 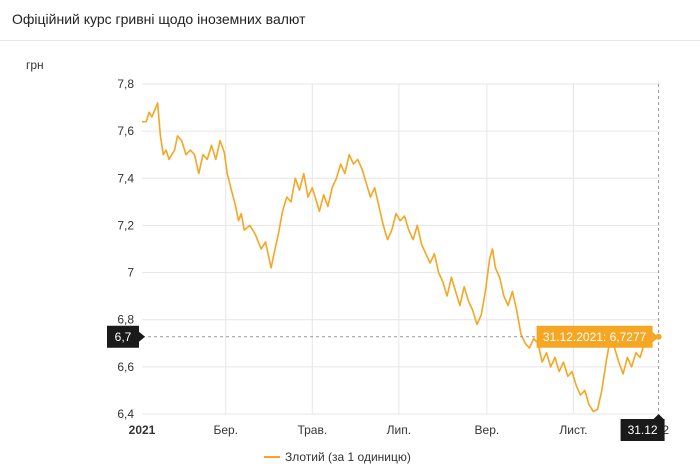 I want to click on y-tick-label: 6,6, so click(x=125, y=367).